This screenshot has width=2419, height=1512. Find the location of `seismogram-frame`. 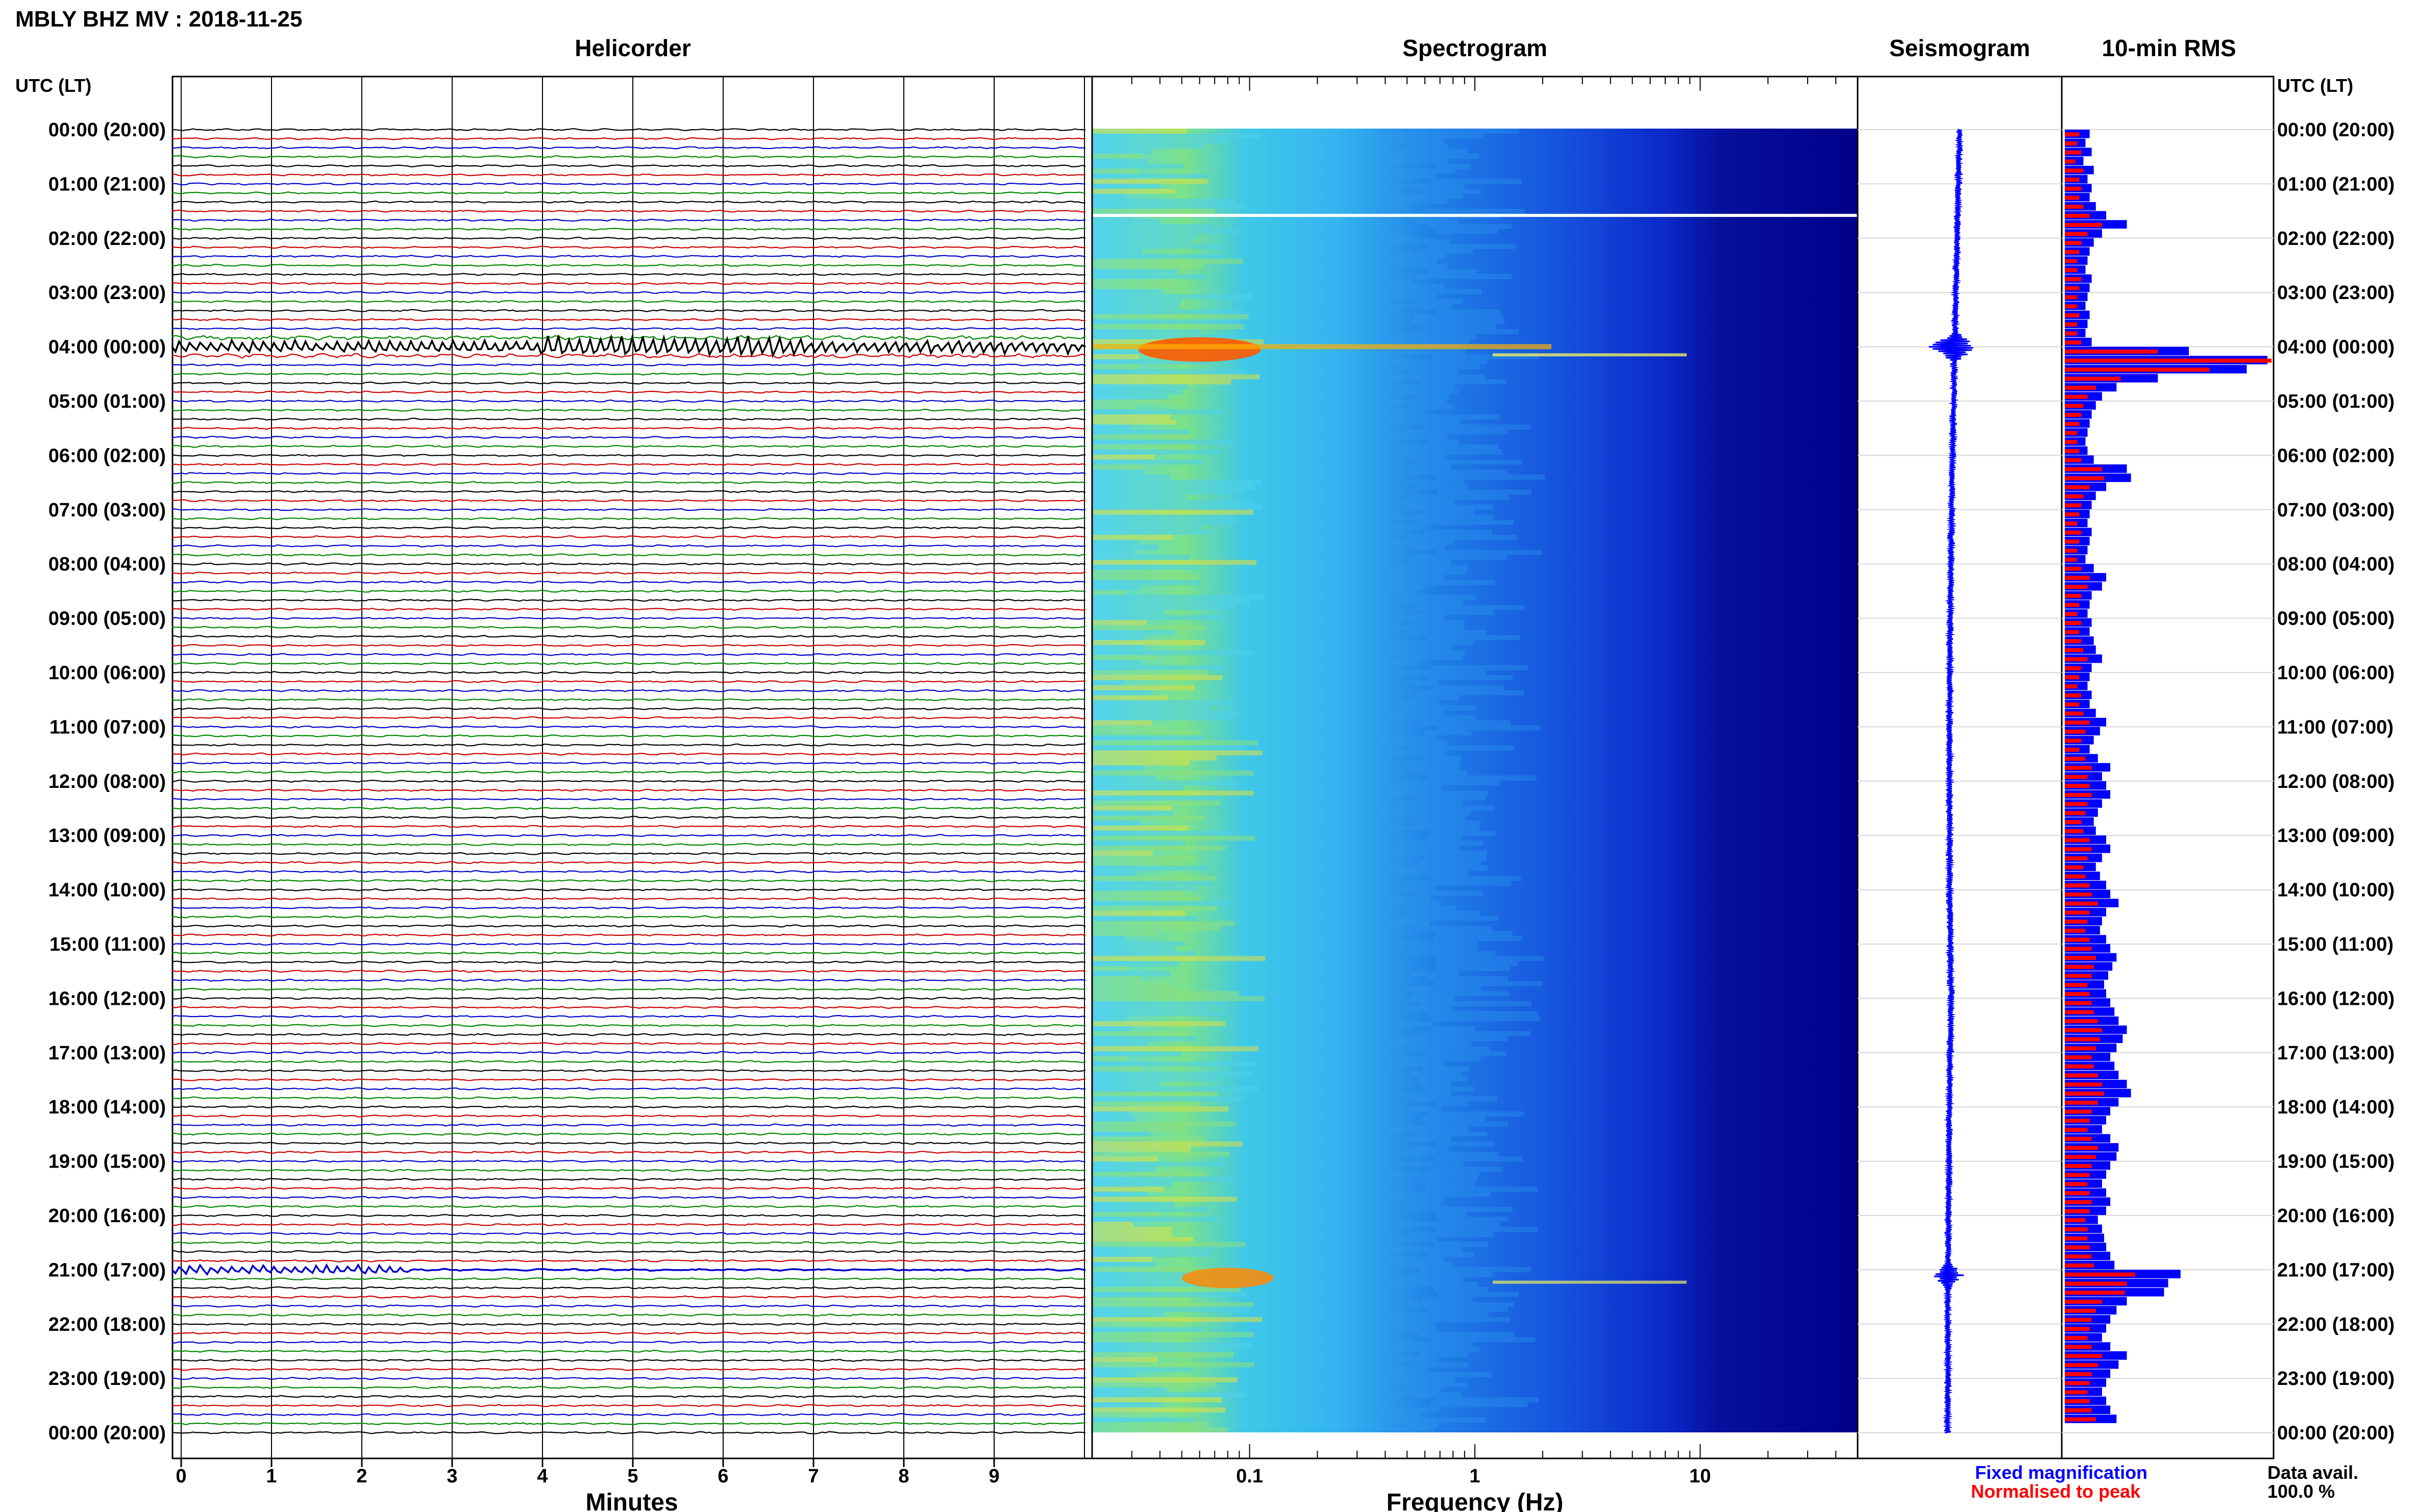

seismogram-frame is located at coordinates (1960, 767).